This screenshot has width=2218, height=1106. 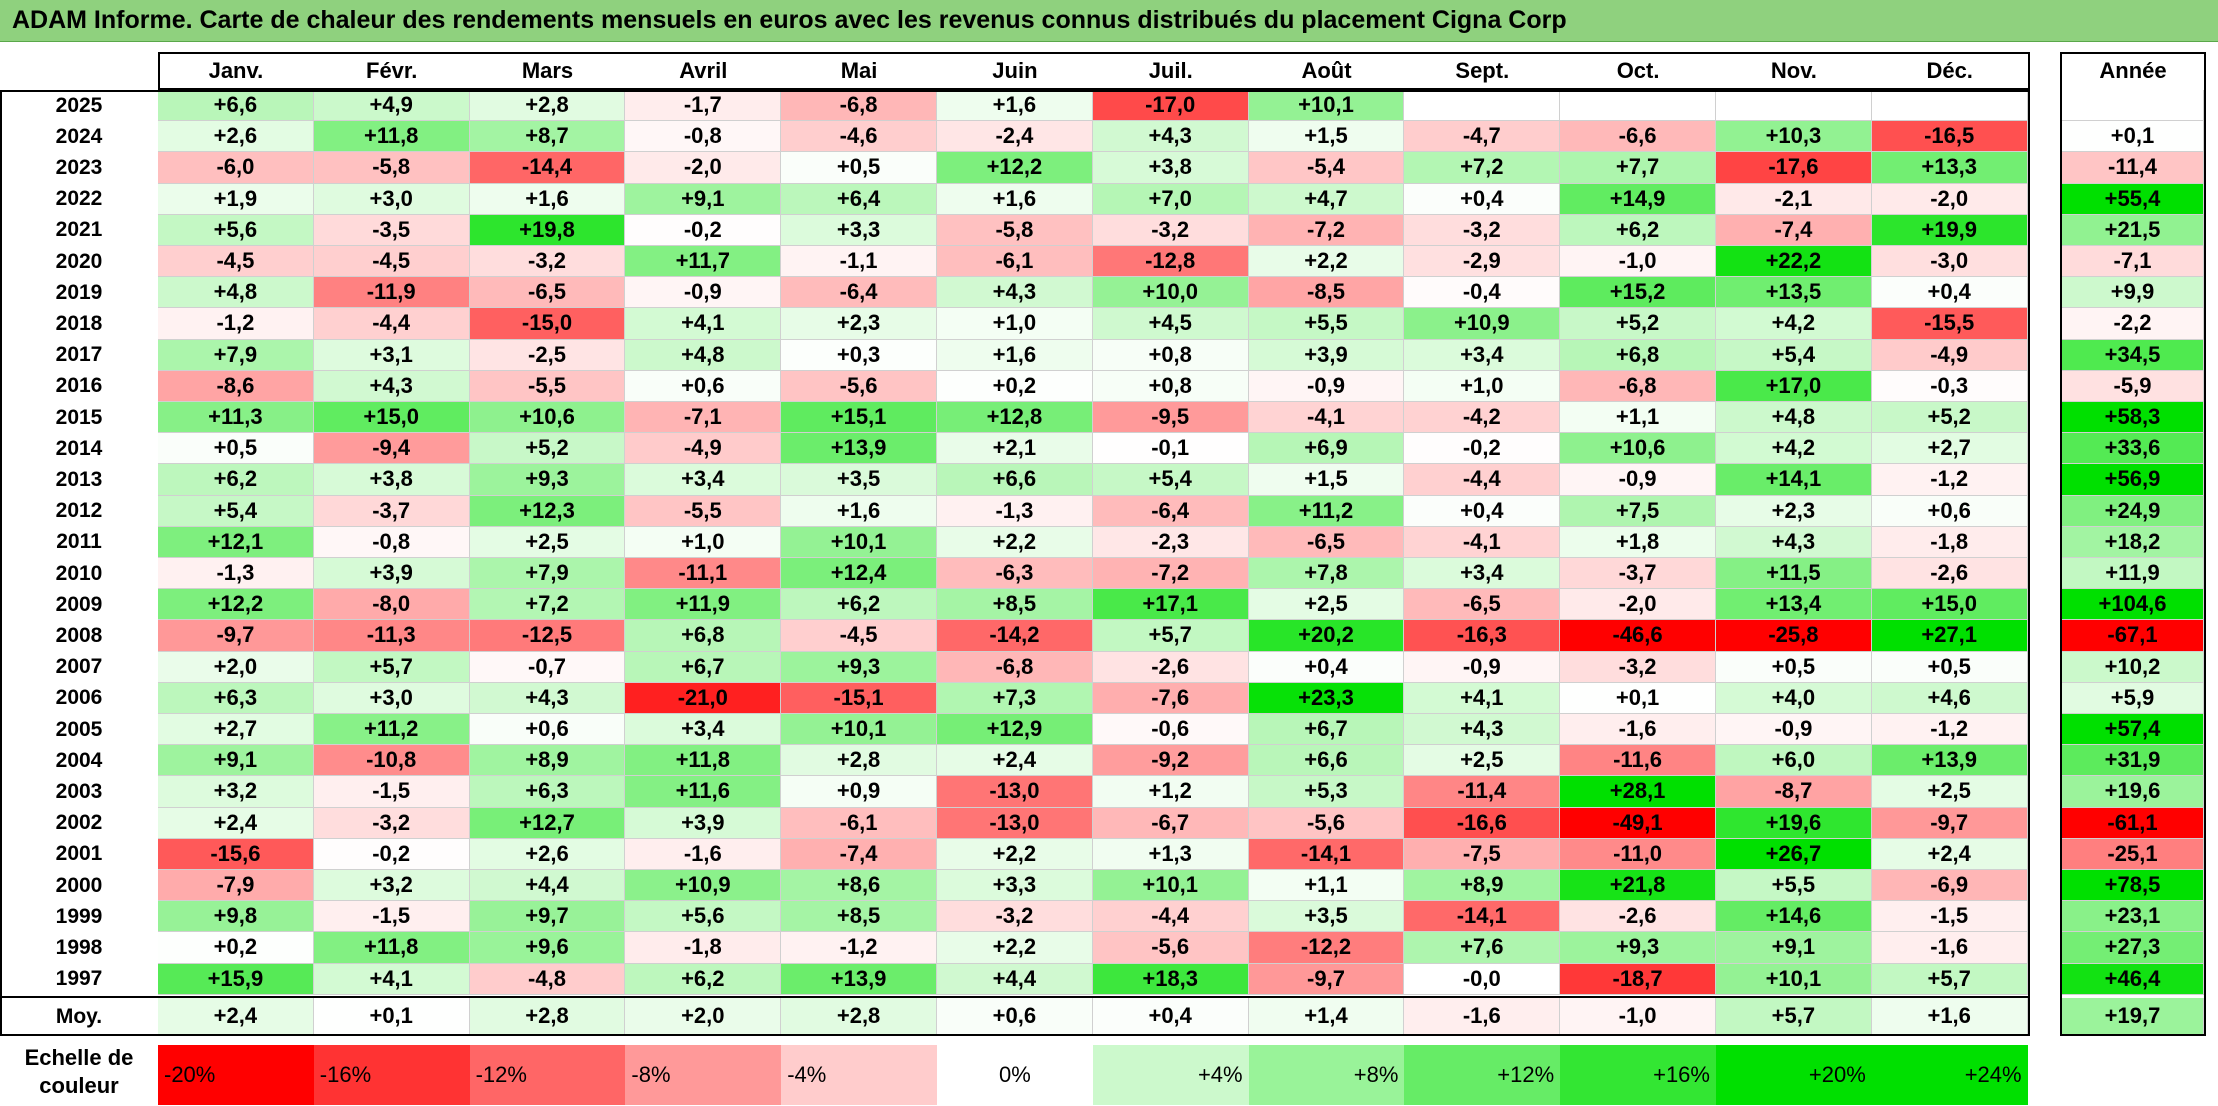 What do you see at coordinates (1326, 667) in the screenshot?
I see `heatmap-cell: +0,4` at bounding box center [1326, 667].